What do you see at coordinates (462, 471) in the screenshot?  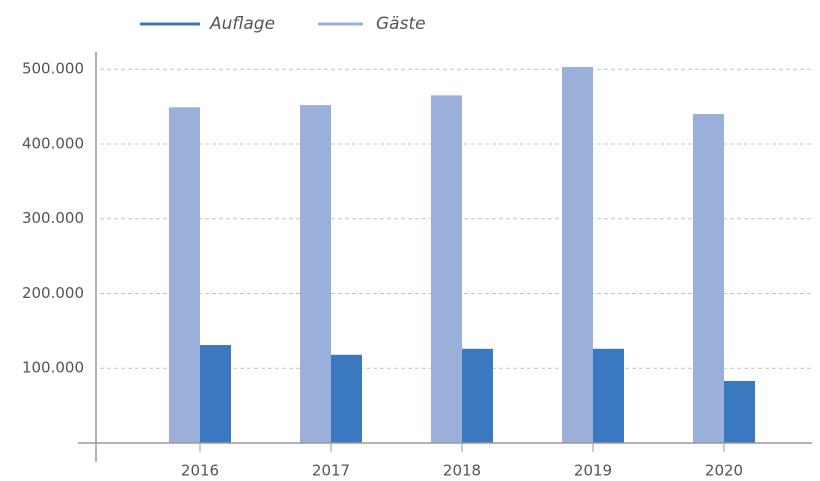 I see `x-tick-label: 2018` at bounding box center [462, 471].